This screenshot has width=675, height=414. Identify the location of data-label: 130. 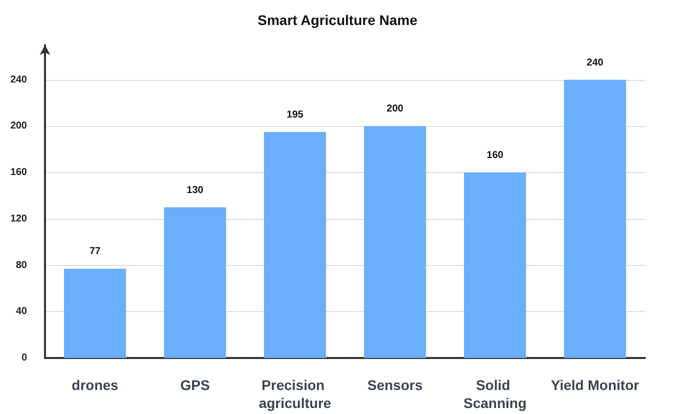
(195, 190).